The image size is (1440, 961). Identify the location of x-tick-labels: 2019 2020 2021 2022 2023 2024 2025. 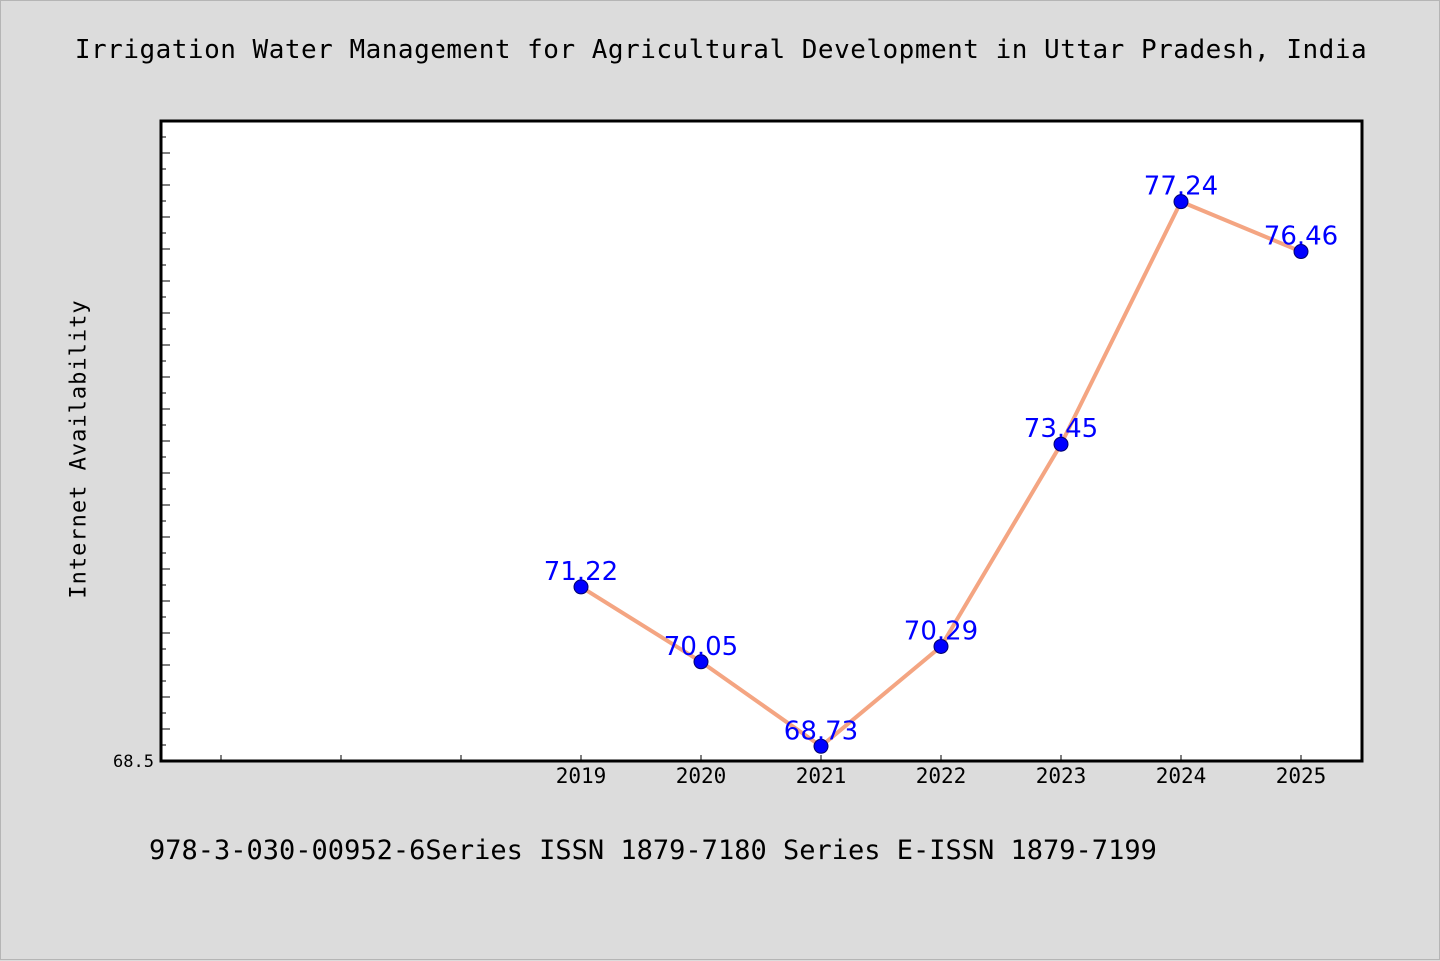
(941, 776).